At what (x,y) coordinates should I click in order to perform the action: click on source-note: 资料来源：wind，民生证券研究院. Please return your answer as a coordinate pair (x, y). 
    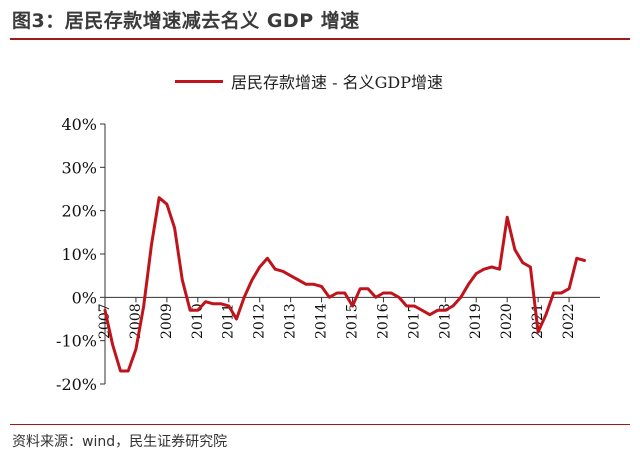
    Looking at the image, I should click on (120, 442).